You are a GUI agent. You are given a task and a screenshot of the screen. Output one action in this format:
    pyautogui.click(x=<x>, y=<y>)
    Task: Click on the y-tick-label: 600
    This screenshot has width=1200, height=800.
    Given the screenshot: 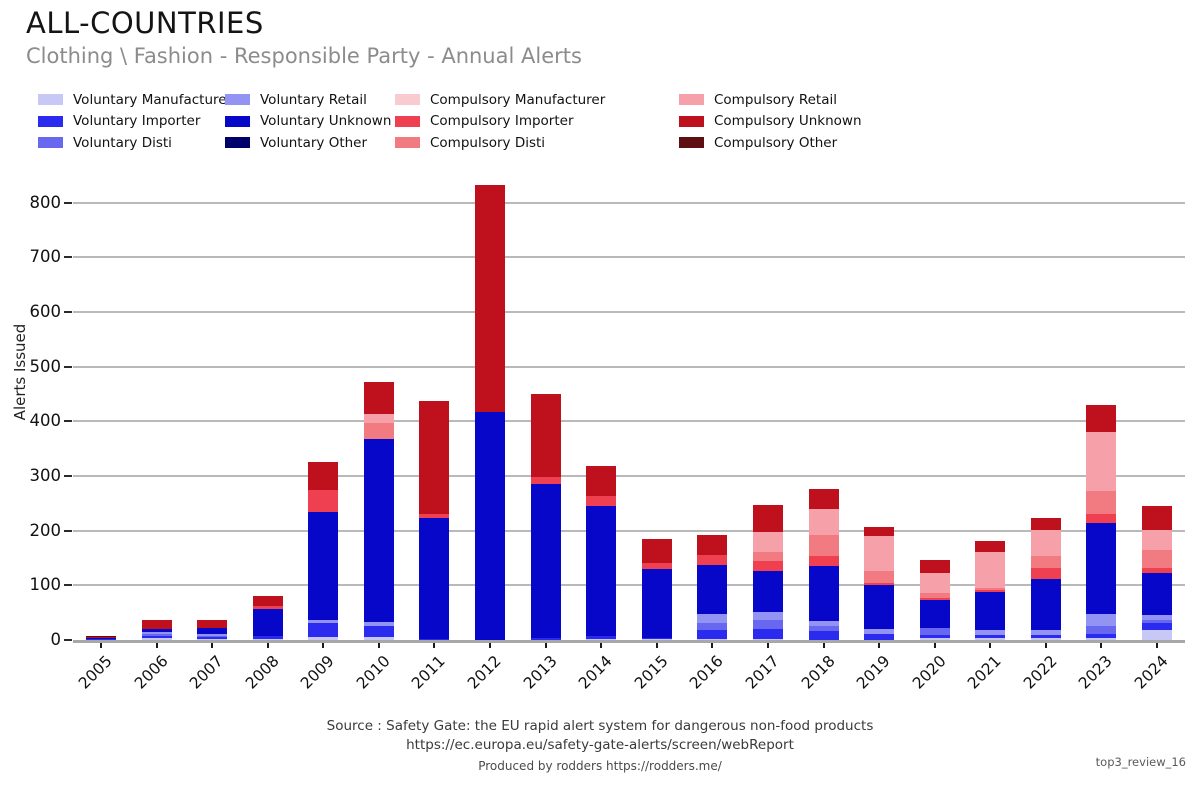 What is the action you would take?
    pyautogui.click(x=45, y=312)
    